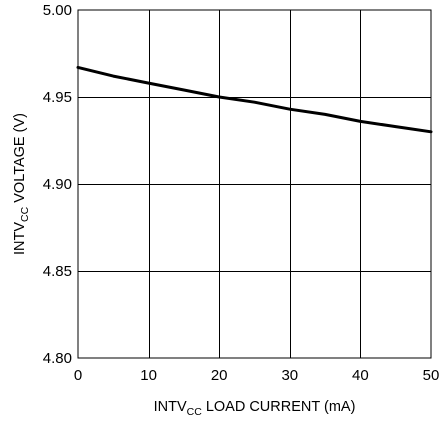 This screenshot has height=421, width=439. What do you see at coordinates (57, 10) in the screenshot?
I see `y-tick-label-5.00: 5.00` at bounding box center [57, 10].